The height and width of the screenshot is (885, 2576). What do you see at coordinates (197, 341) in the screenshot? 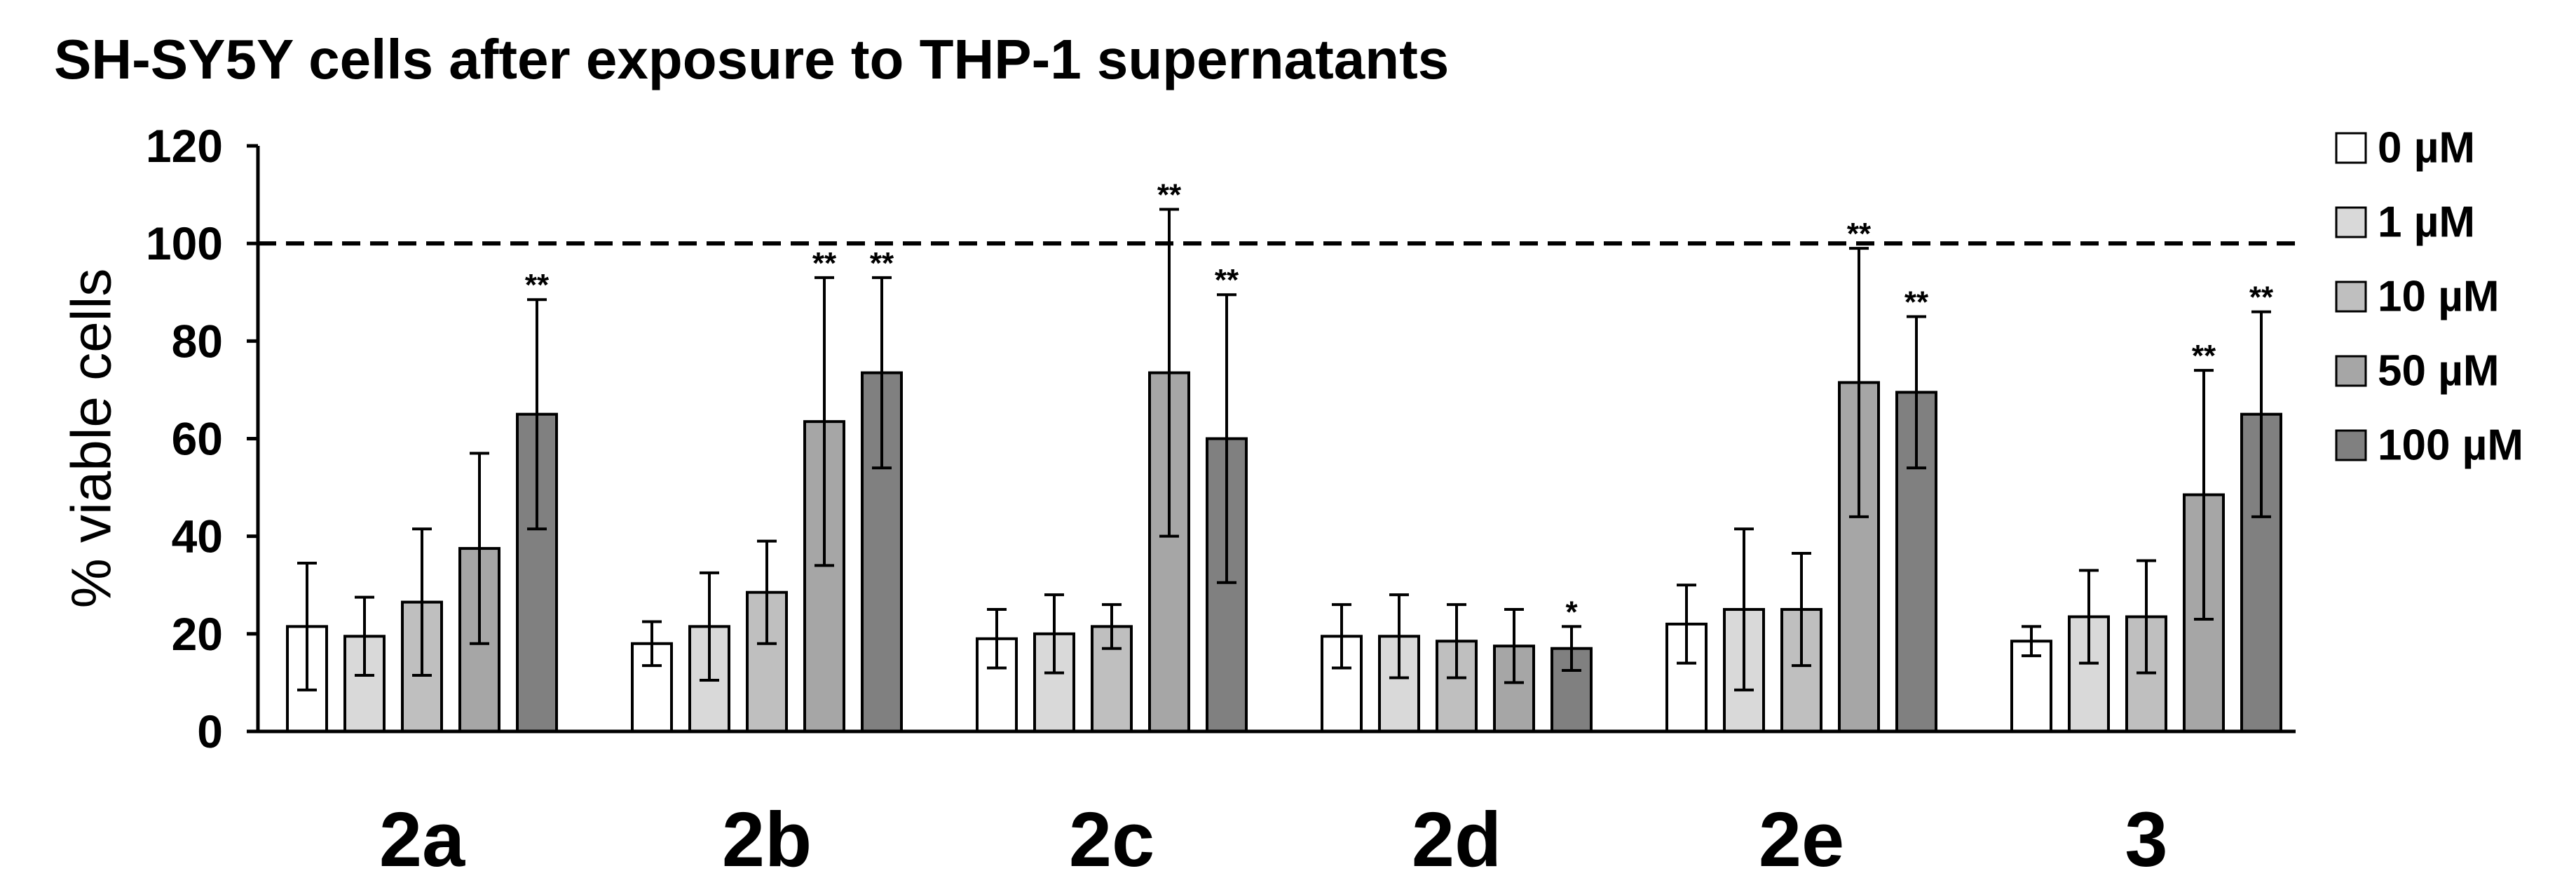
I see `y-tick-label: 80` at bounding box center [197, 341].